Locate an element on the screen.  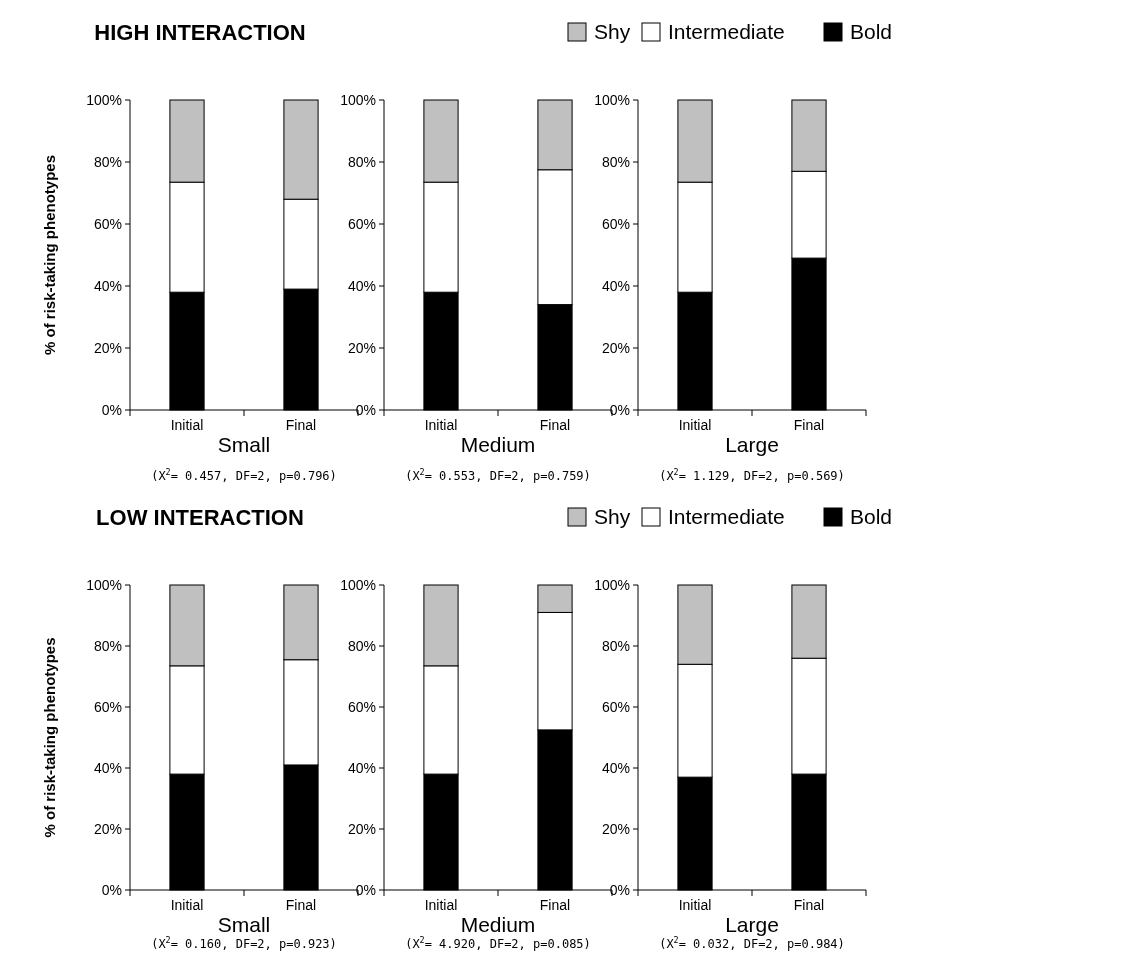
chart-title: LOW INTERACTION is located at coordinates (200, 517).